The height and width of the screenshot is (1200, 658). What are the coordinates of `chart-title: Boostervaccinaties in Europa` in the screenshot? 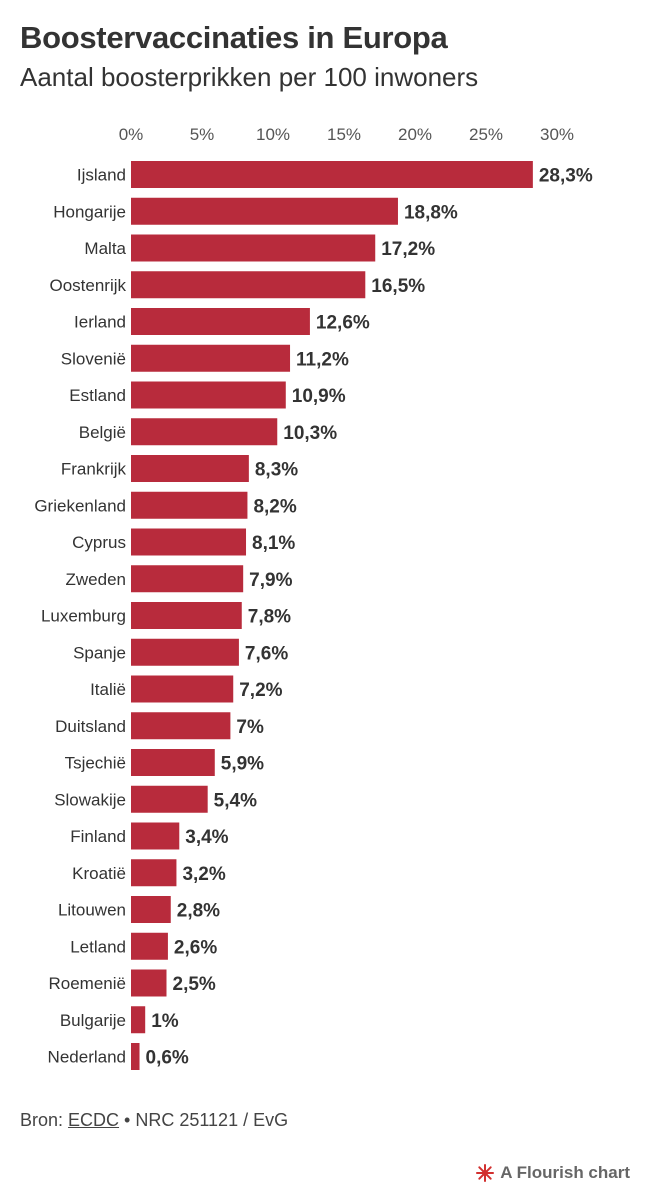 It's located at (234, 37).